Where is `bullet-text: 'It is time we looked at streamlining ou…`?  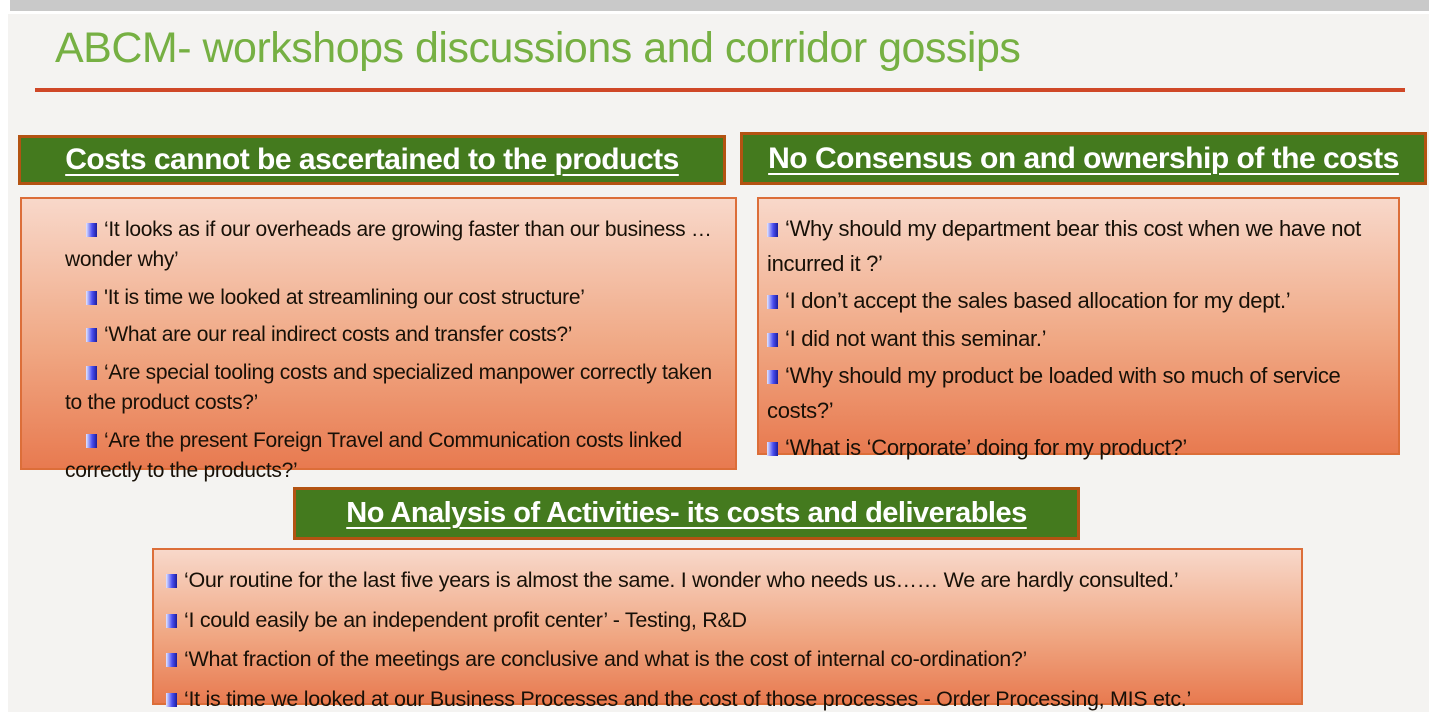
bullet-text: 'It is time we looked at streamlining ou… is located at coordinates (344, 297).